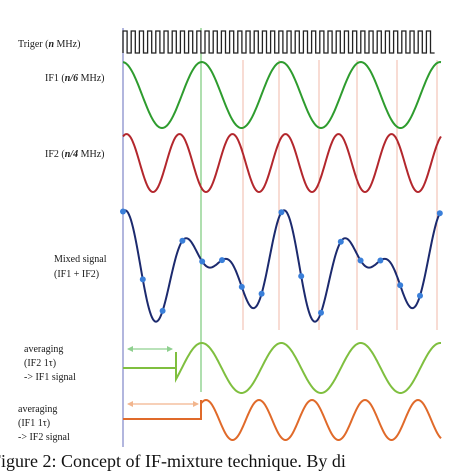 This screenshot has height=475, width=474. Describe the element at coordinates (282, 163) in the screenshot. I see `if2-waveform` at that location.